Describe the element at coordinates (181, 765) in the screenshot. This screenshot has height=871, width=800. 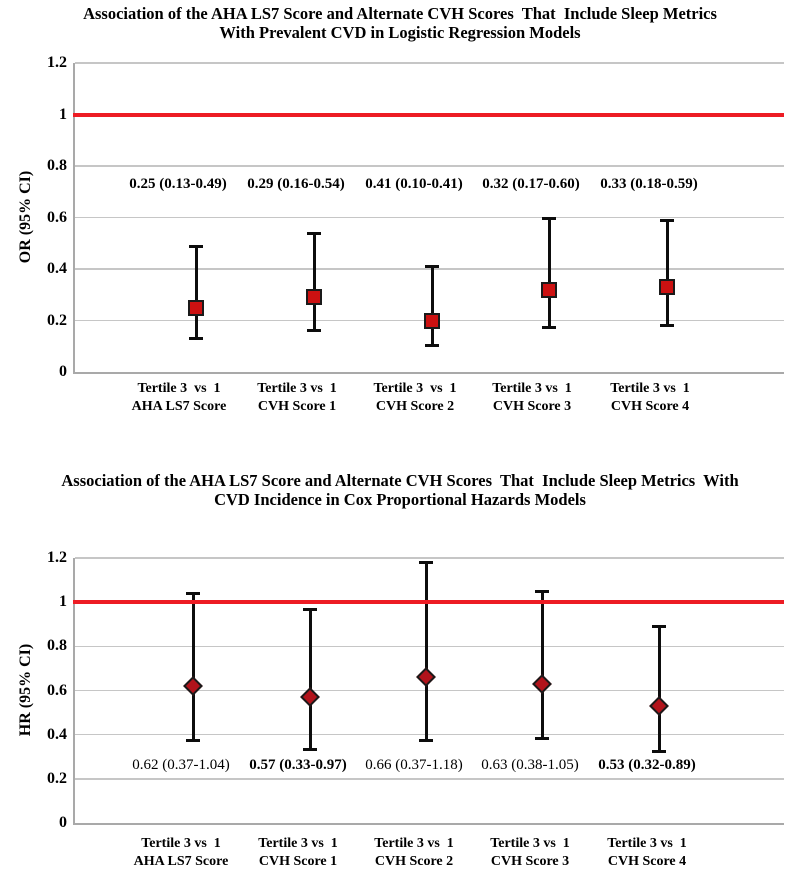
I see `point-estimate-label: 0.62 (0.37-1.04)` at that location.